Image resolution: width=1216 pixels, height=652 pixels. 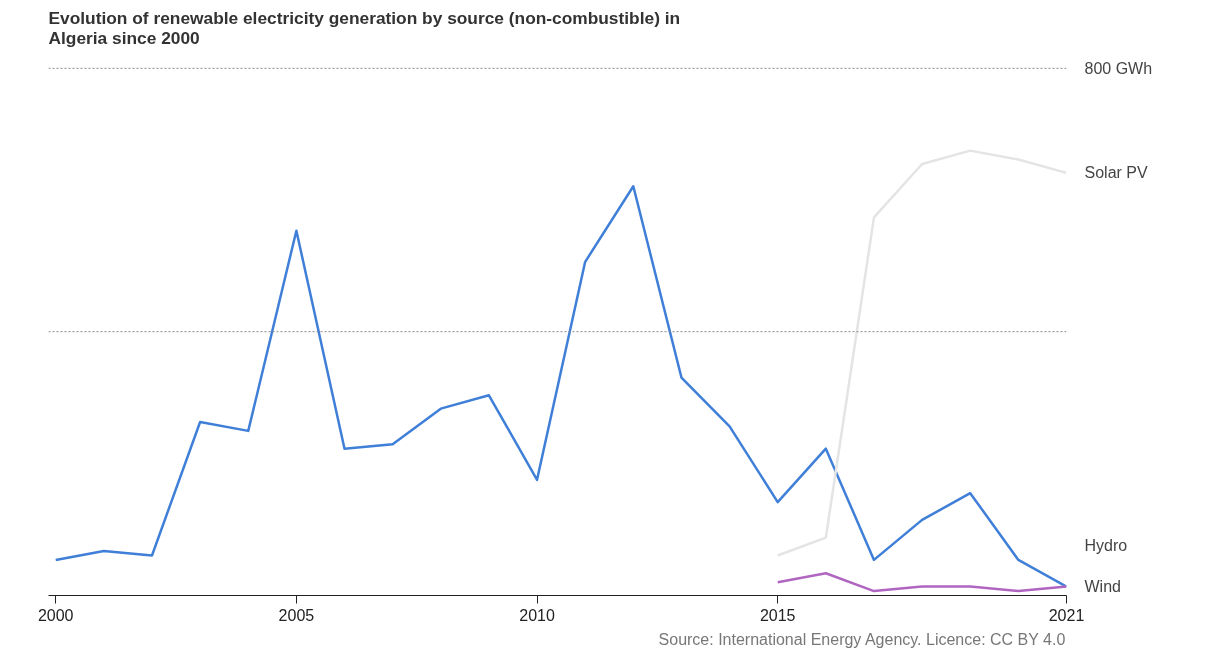 What do you see at coordinates (55, 615) in the screenshot?
I see `x-tick-label: 2000` at bounding box center [55, 615].